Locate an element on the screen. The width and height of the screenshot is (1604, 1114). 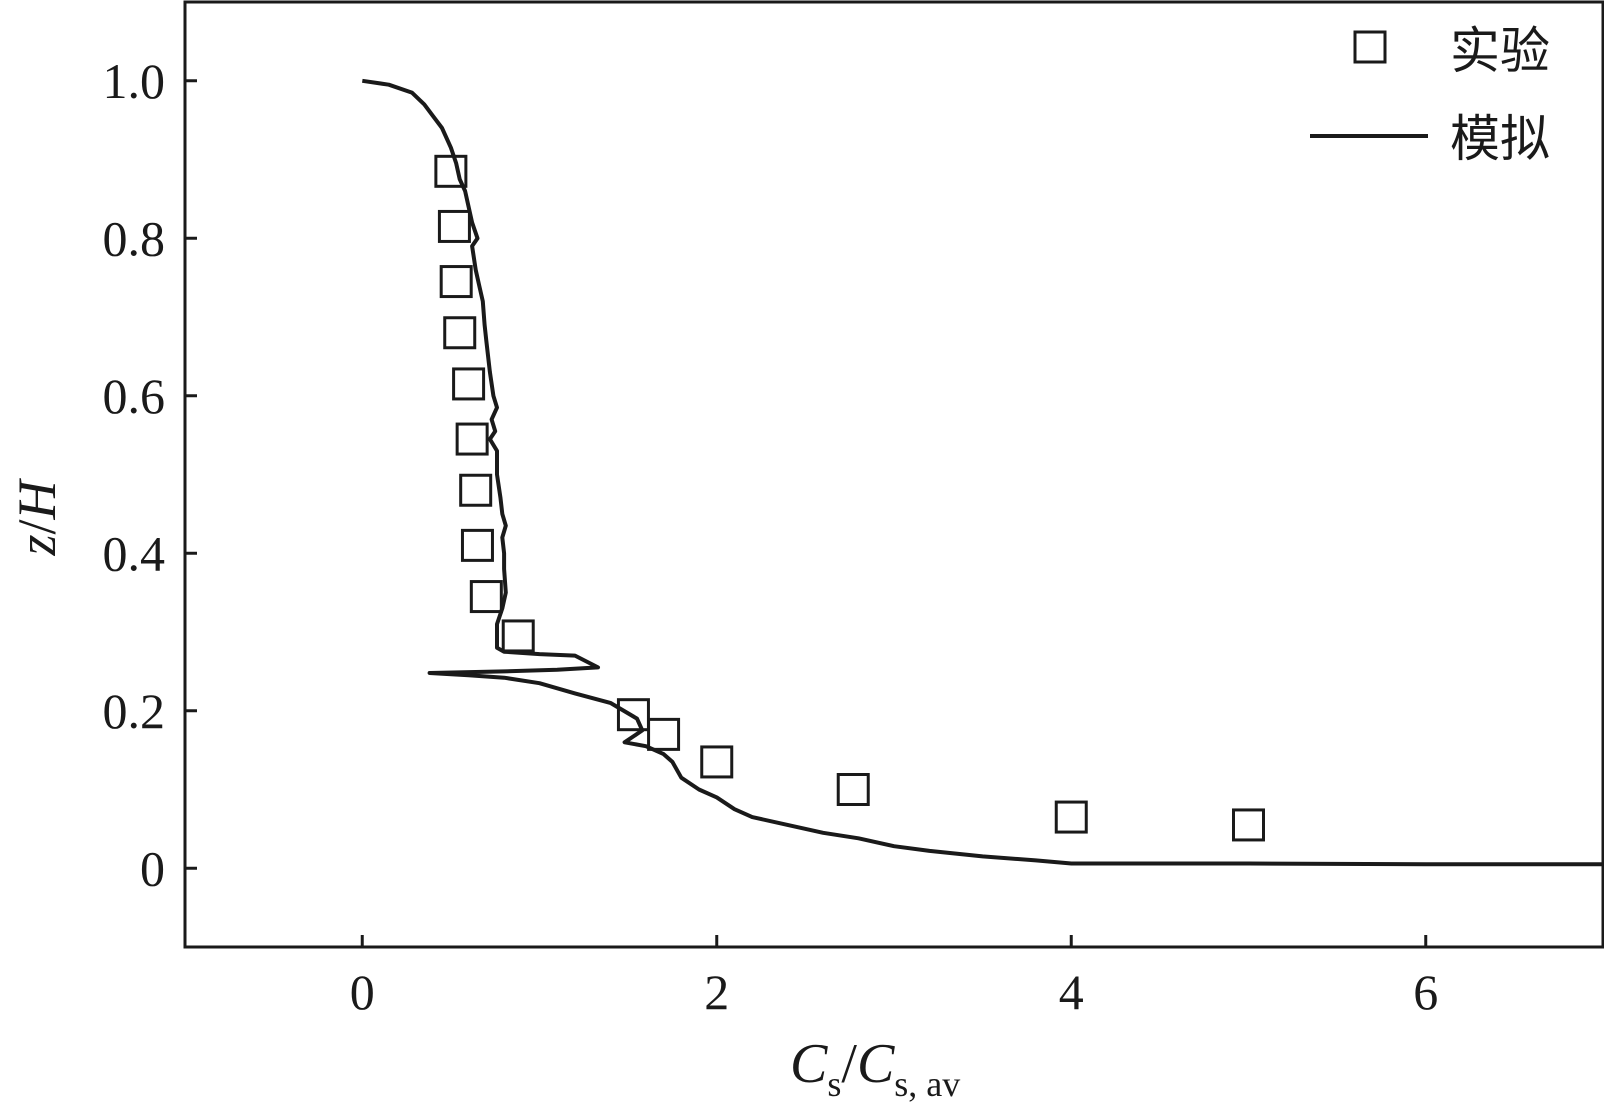
x-tick-label: 2 is located at coordinates (716, 992).